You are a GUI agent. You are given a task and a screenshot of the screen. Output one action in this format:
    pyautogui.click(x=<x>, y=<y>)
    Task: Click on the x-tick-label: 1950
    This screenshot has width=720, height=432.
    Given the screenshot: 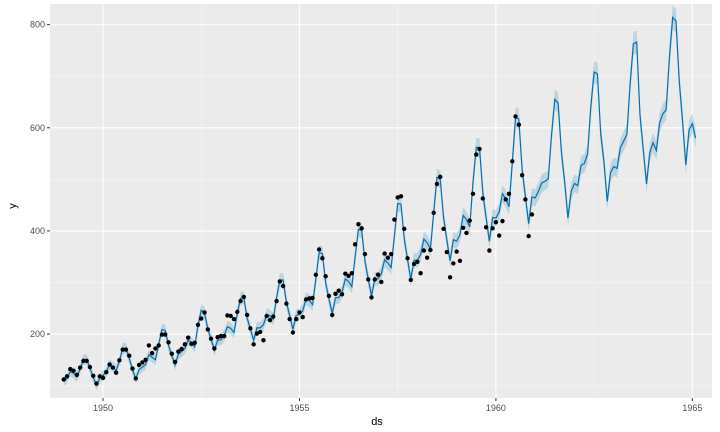 What is the action you would take?
    pyautogui.click(x=103, y=408)
    